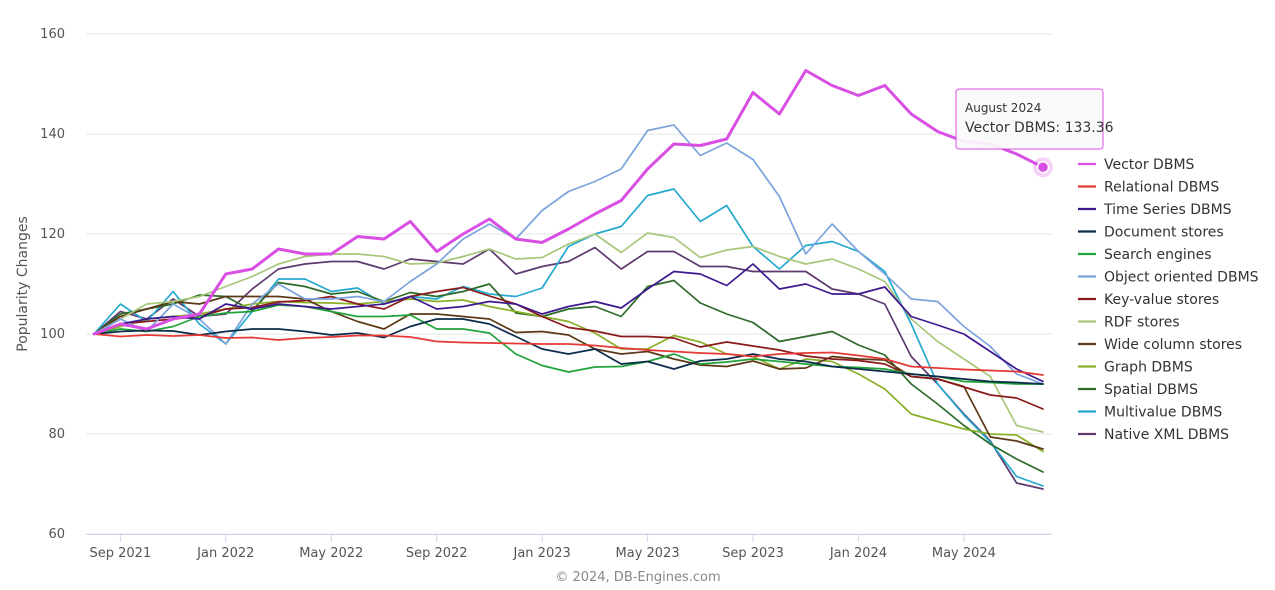 Image resolution: width=1275 pixels, height=590 pixels. Describe the element at coordinates (1167, 210) in the screenshot. I see `legend-label: Time Series DBMS` at that location.